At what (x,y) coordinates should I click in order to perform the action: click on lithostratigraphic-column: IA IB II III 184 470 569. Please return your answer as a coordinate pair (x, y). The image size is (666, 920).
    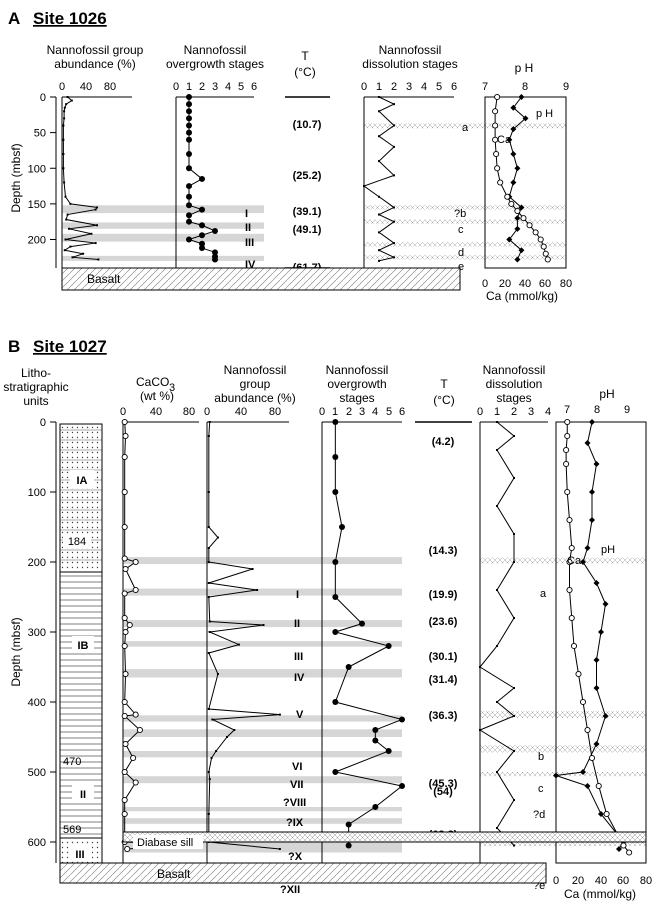
    Looking at the image, I should click on (81, 643).